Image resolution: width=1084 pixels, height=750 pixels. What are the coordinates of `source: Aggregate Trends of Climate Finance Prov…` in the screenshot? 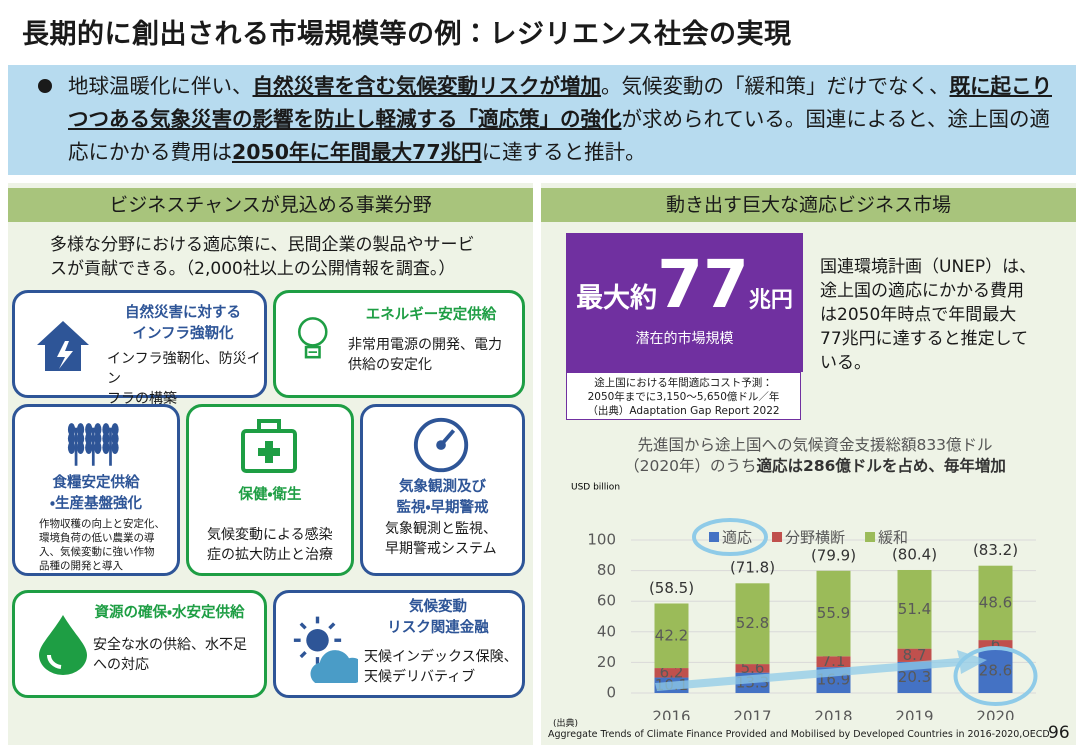 It's located at (799, 734).